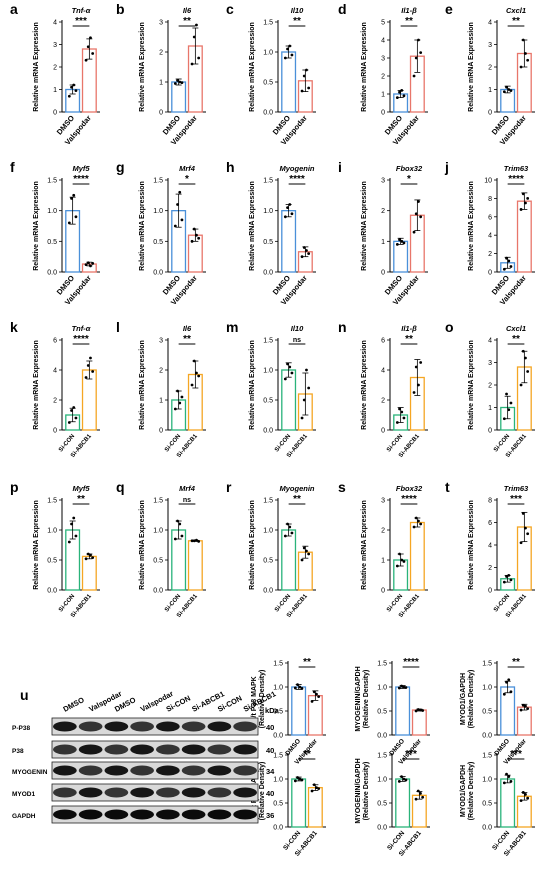  I want to click on protein-label: GAPDH, so click(24, 816).